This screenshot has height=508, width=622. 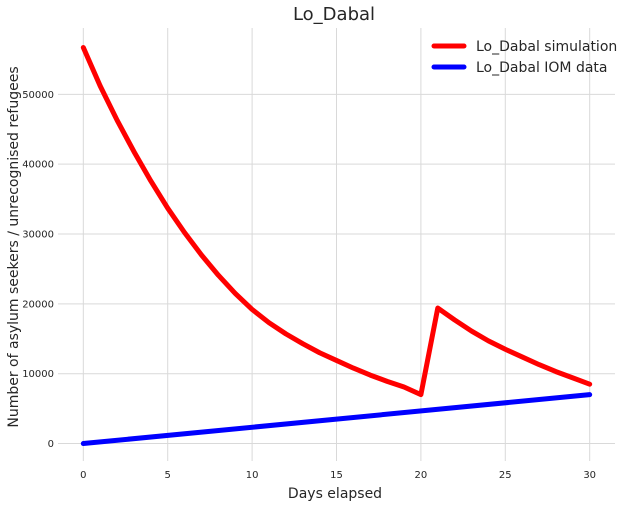 What do you see at coordinates (38, 165) in the screenshot?
I see `y-tick-label: 40000` at bounding box center [38, 165].